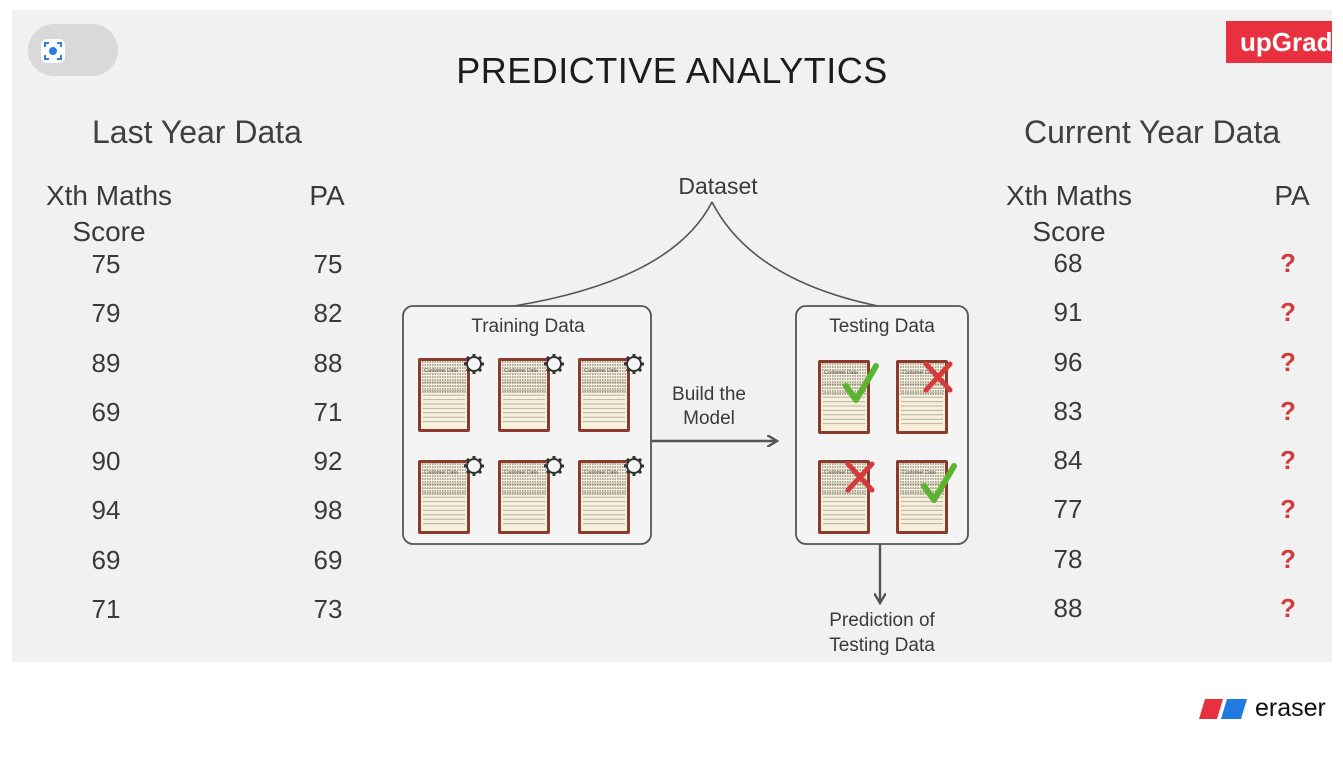 This screenshot has width=1343, height=776. Describe the element at coordinates (197, 132) in the screenshot. I see `left-table-heading: Last Year Data` at that location.